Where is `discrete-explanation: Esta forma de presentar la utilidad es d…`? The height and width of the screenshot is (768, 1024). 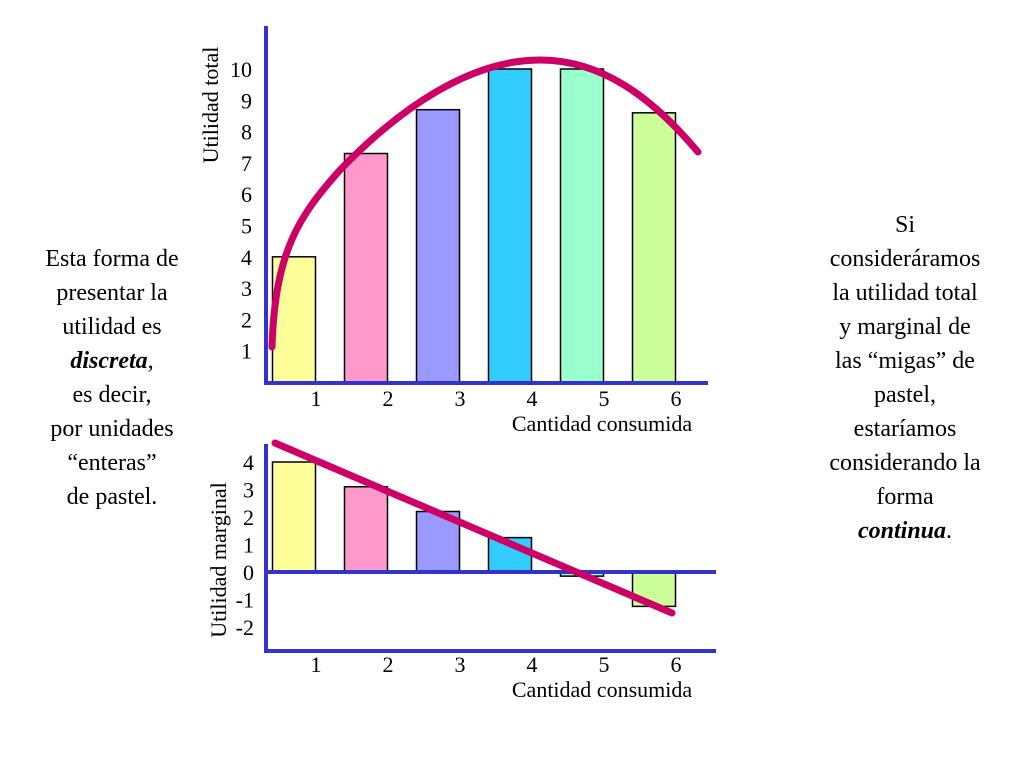
discrete-explanation: Esta forma de presentar la utilidad es d… is located at coordinates (112, 378).